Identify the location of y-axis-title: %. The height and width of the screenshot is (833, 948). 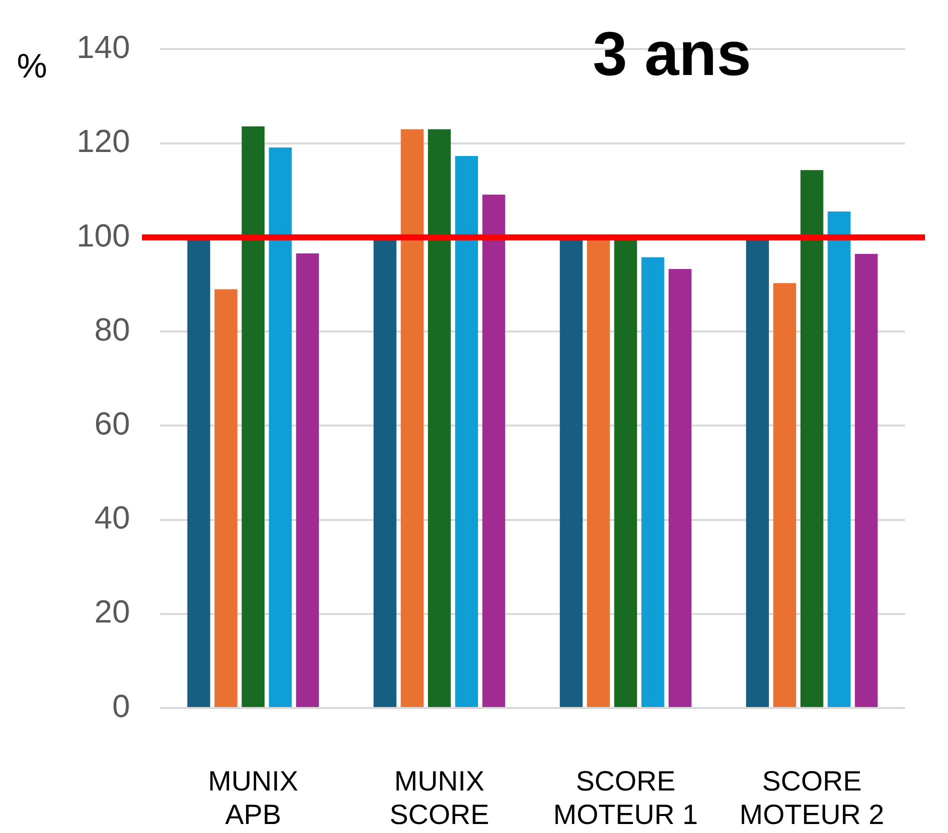
(32, 66).